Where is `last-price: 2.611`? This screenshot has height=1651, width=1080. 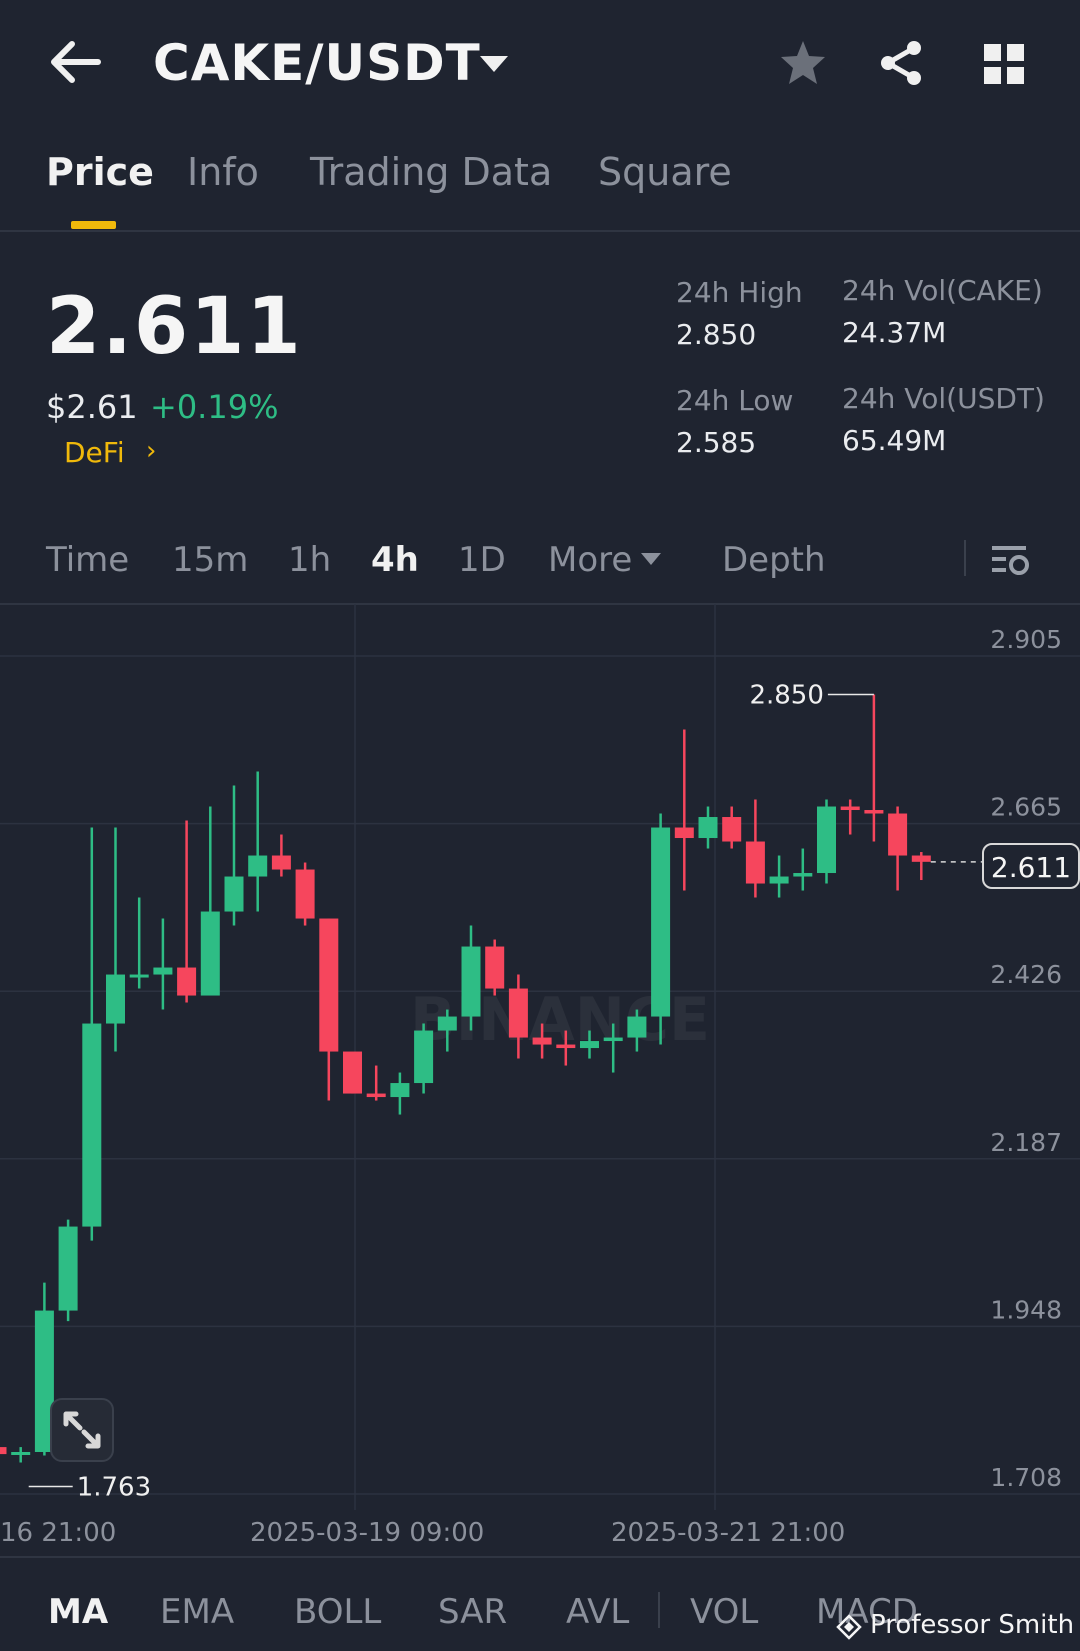 last-price: 2.611 is located at coordinates (174, 327).